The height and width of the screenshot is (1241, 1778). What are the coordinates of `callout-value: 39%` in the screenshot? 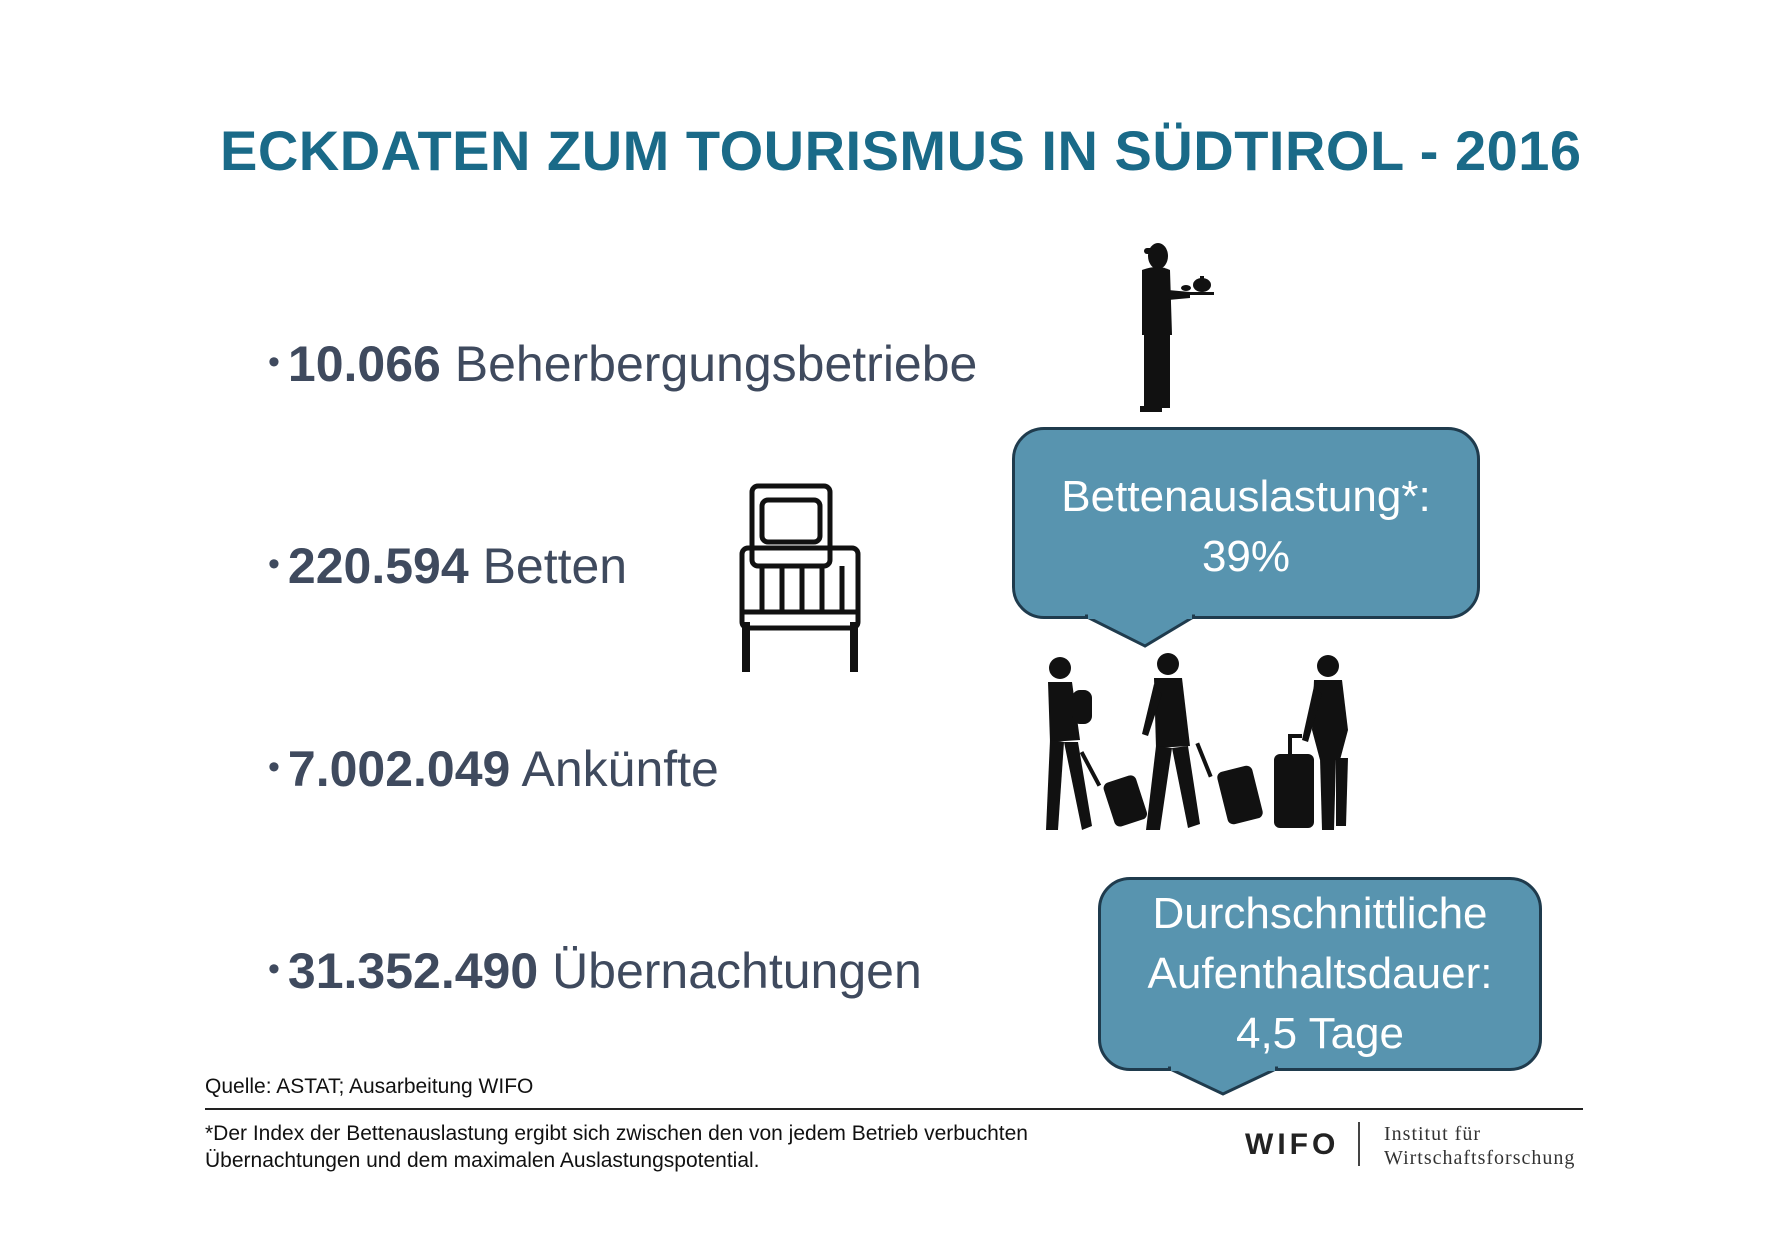 It's located at (1246, 556).